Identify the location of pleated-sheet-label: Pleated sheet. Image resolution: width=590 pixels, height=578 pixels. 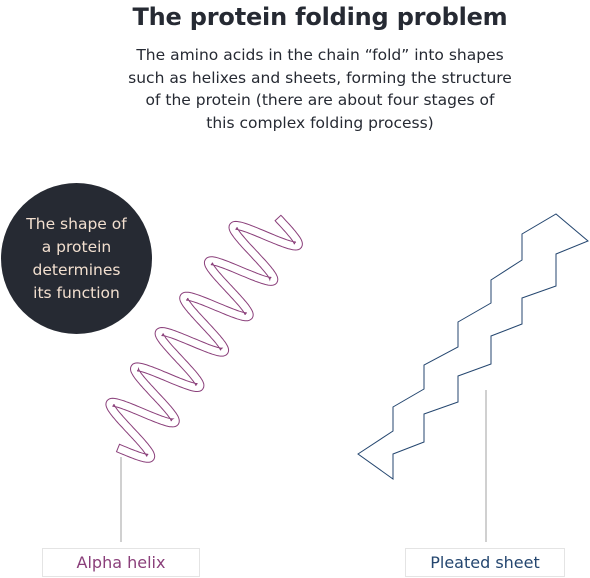
(485, 562).